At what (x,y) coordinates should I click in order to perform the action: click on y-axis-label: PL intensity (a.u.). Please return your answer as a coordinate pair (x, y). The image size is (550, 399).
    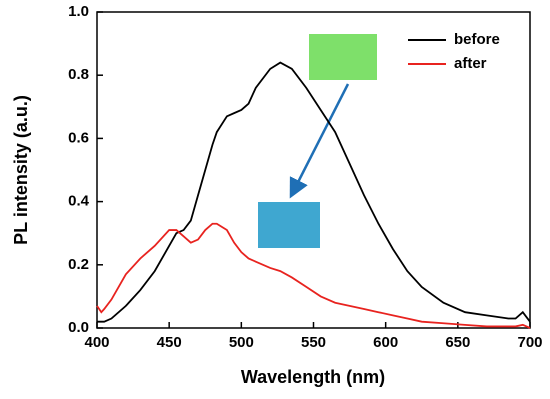
    Looking at the image, I should click on (21, 170).